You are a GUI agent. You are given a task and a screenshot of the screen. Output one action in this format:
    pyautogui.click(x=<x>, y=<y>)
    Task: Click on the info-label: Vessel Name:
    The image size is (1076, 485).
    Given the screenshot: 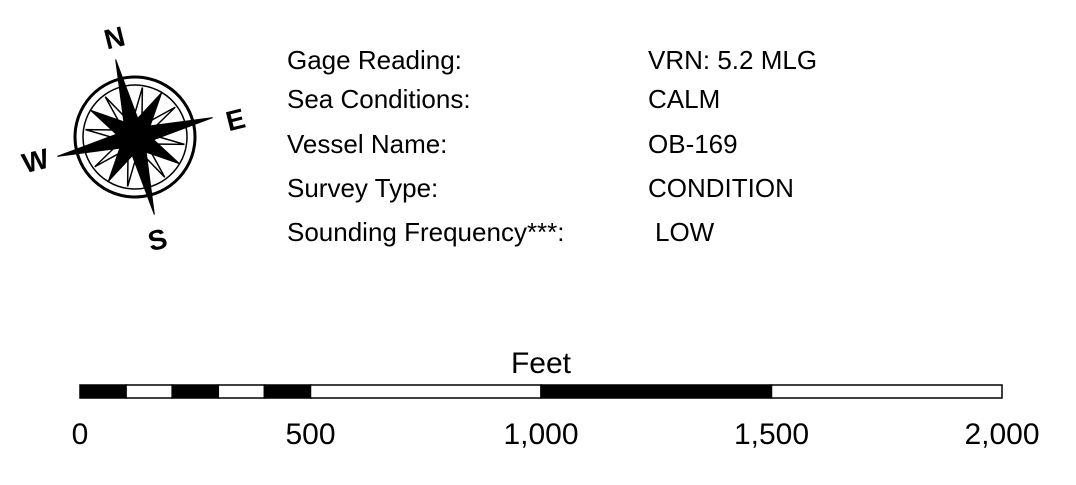 What is the action you would take?
    pyautogui.click(x=367, y=144)
    